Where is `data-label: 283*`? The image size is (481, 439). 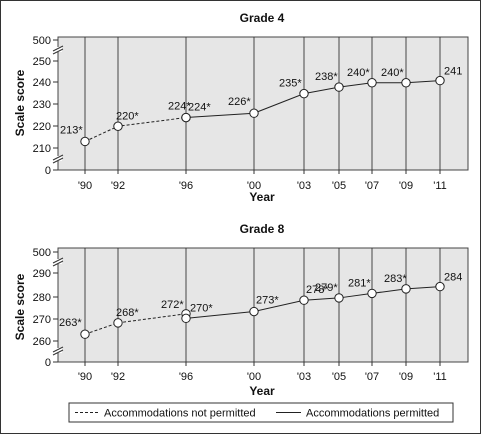
data-label: 283* is located at coordinates (395, 279).